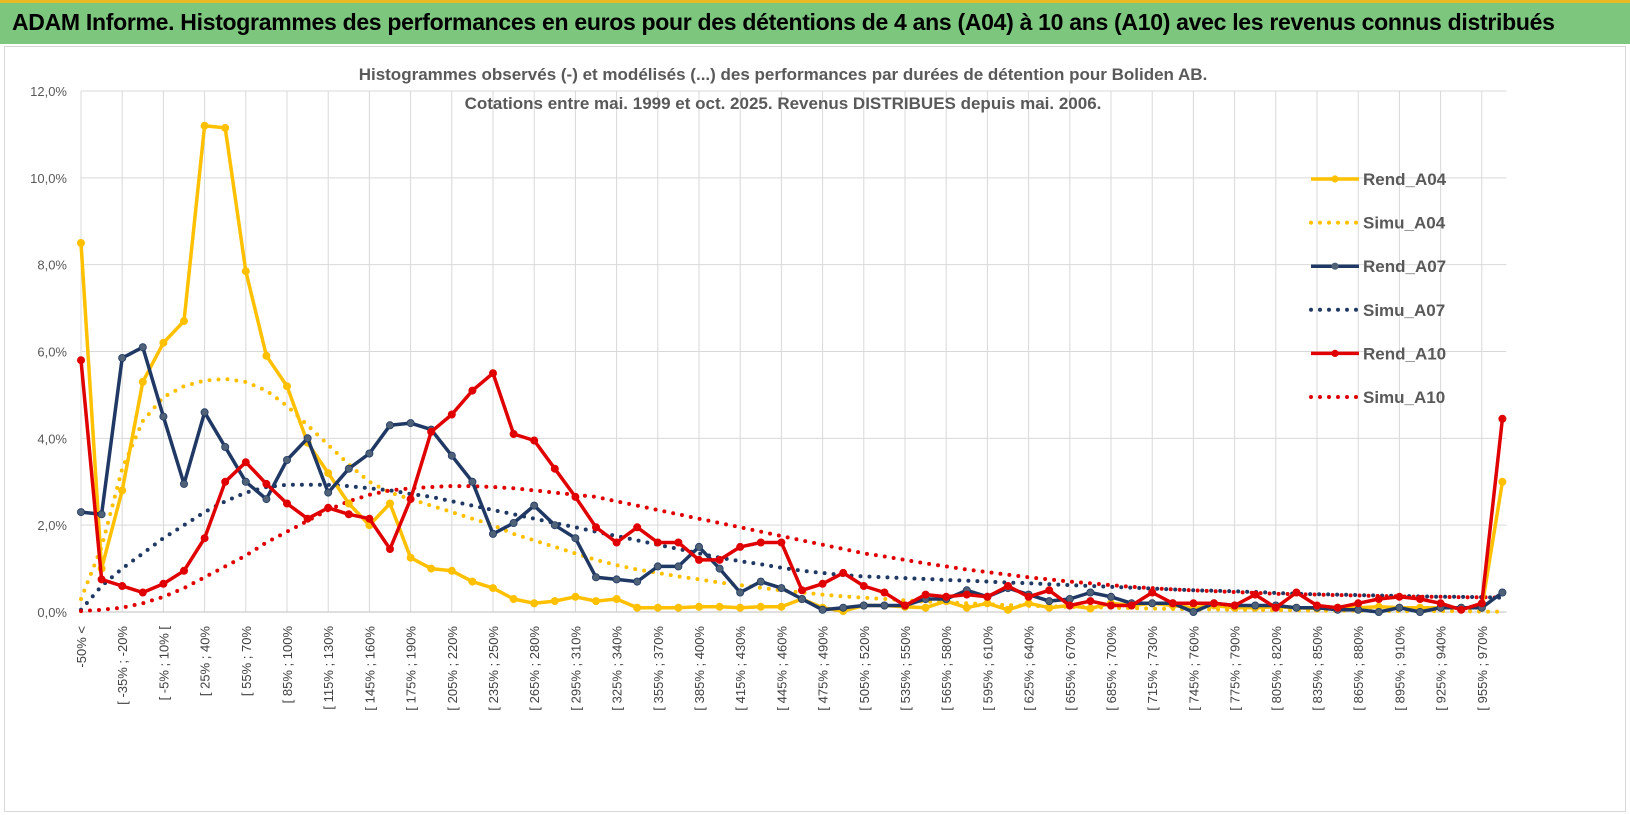 This screenshot has width=1630, height=815. Describe the element at coordinates (411, 668) in the screenshot. I see `x-tick-label: [ 175% ; 190%` at that location.